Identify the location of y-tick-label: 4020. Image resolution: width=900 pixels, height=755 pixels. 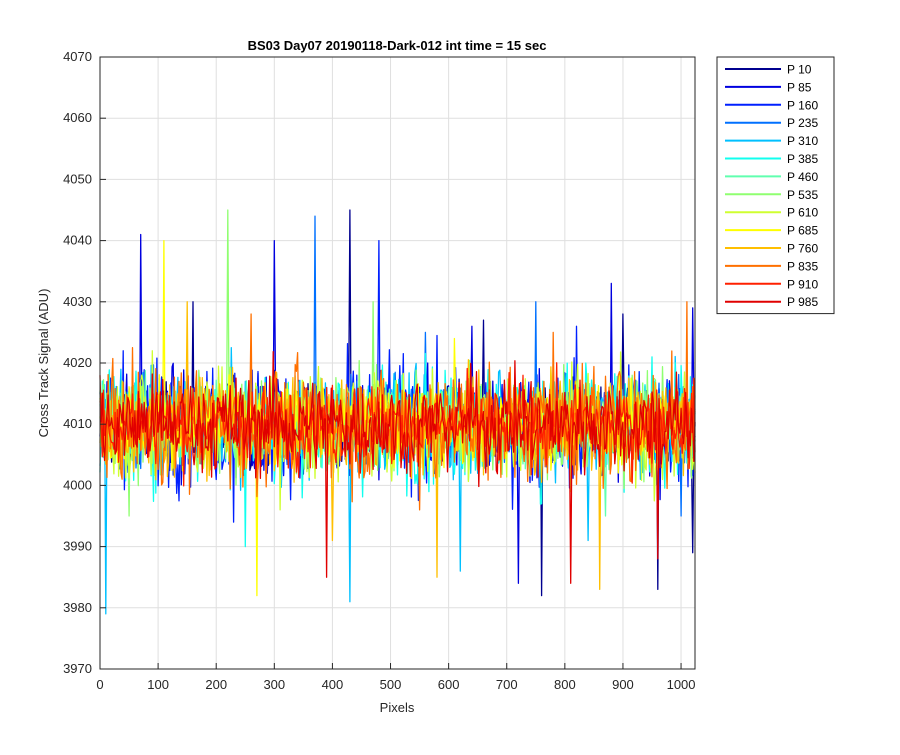
(77, 362).